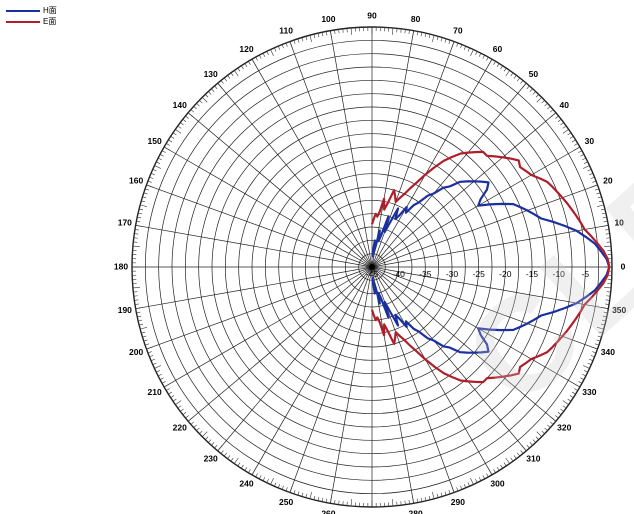 This screenshot has width=634, height=514. What do you see at coordinates (31, 16) in the screenshot?
I see `legend: H面 E面` at bounding box center [31, 16].